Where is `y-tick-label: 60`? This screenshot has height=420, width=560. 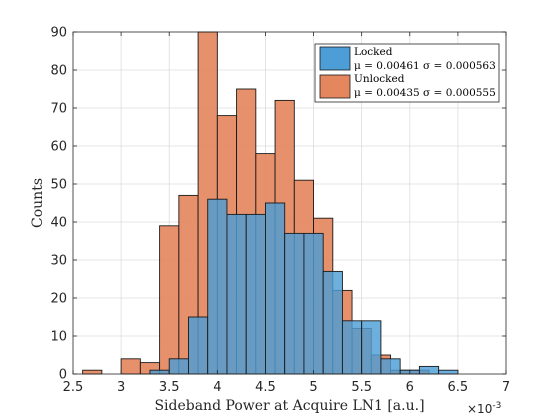 y-tick-label: 60 is located at coordinates (58, 147).